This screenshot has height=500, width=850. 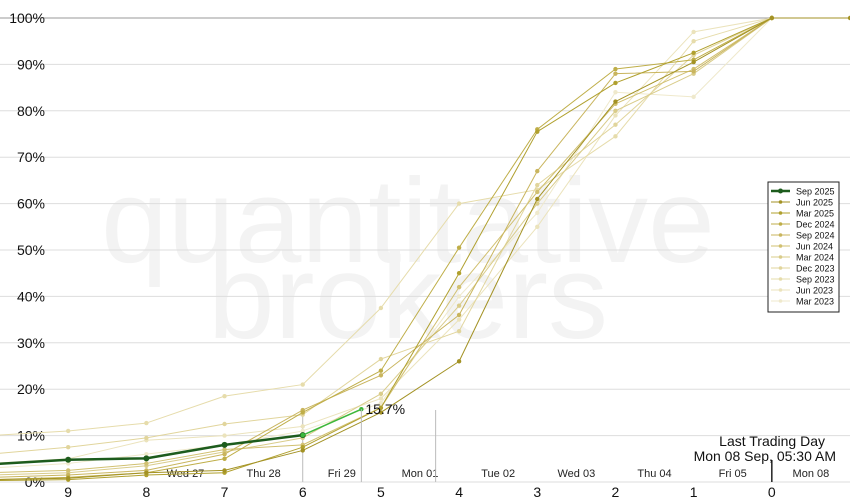 What do you see at coordinates (381, 492) in the screenshot?
I see `x-tick-label: 5` at bounding box center [381, 492].